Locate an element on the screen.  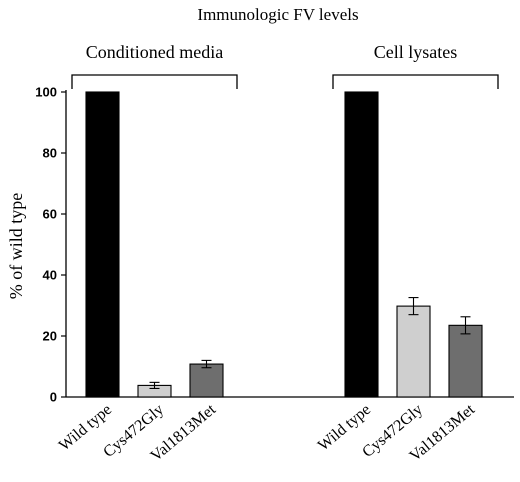
y-tick-label: 80 is located at coordinates (50, 153).